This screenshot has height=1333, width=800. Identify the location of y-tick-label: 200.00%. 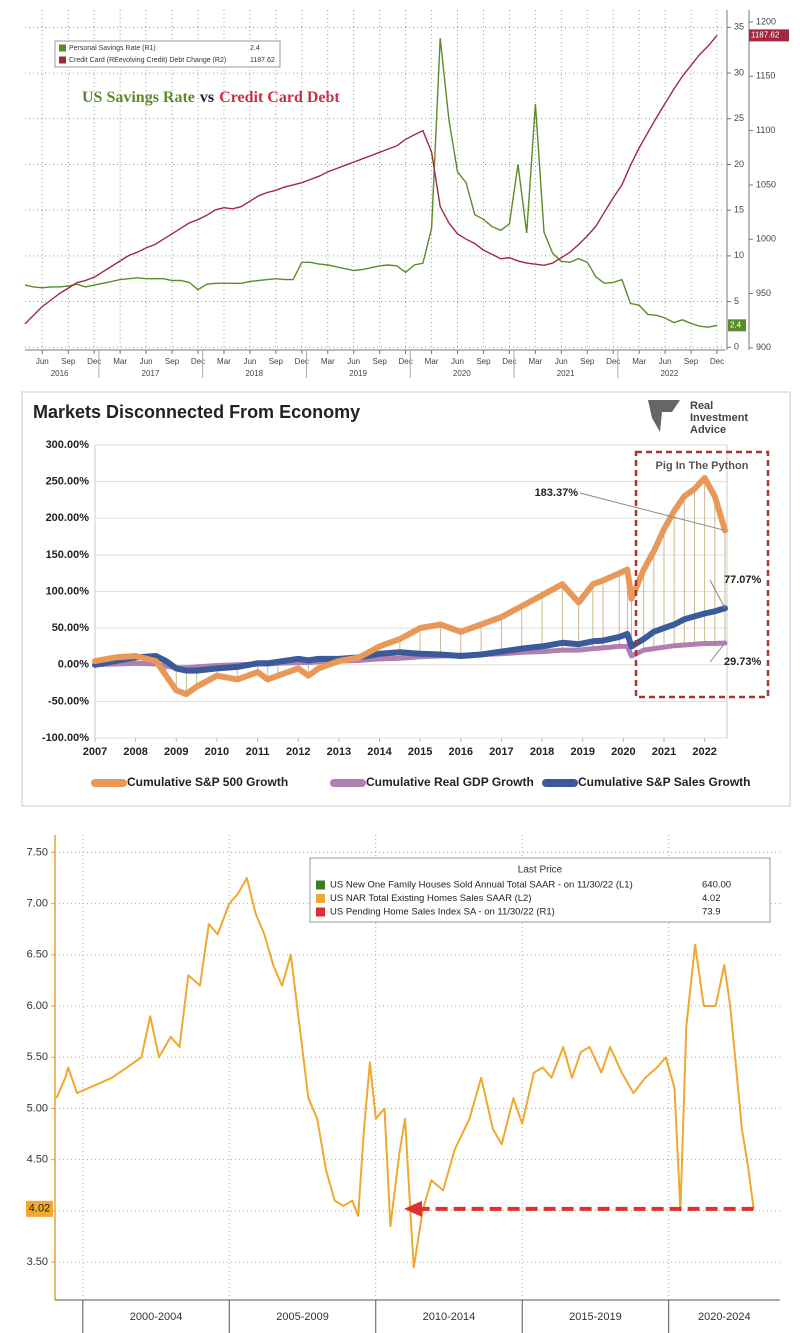
(68, 518).